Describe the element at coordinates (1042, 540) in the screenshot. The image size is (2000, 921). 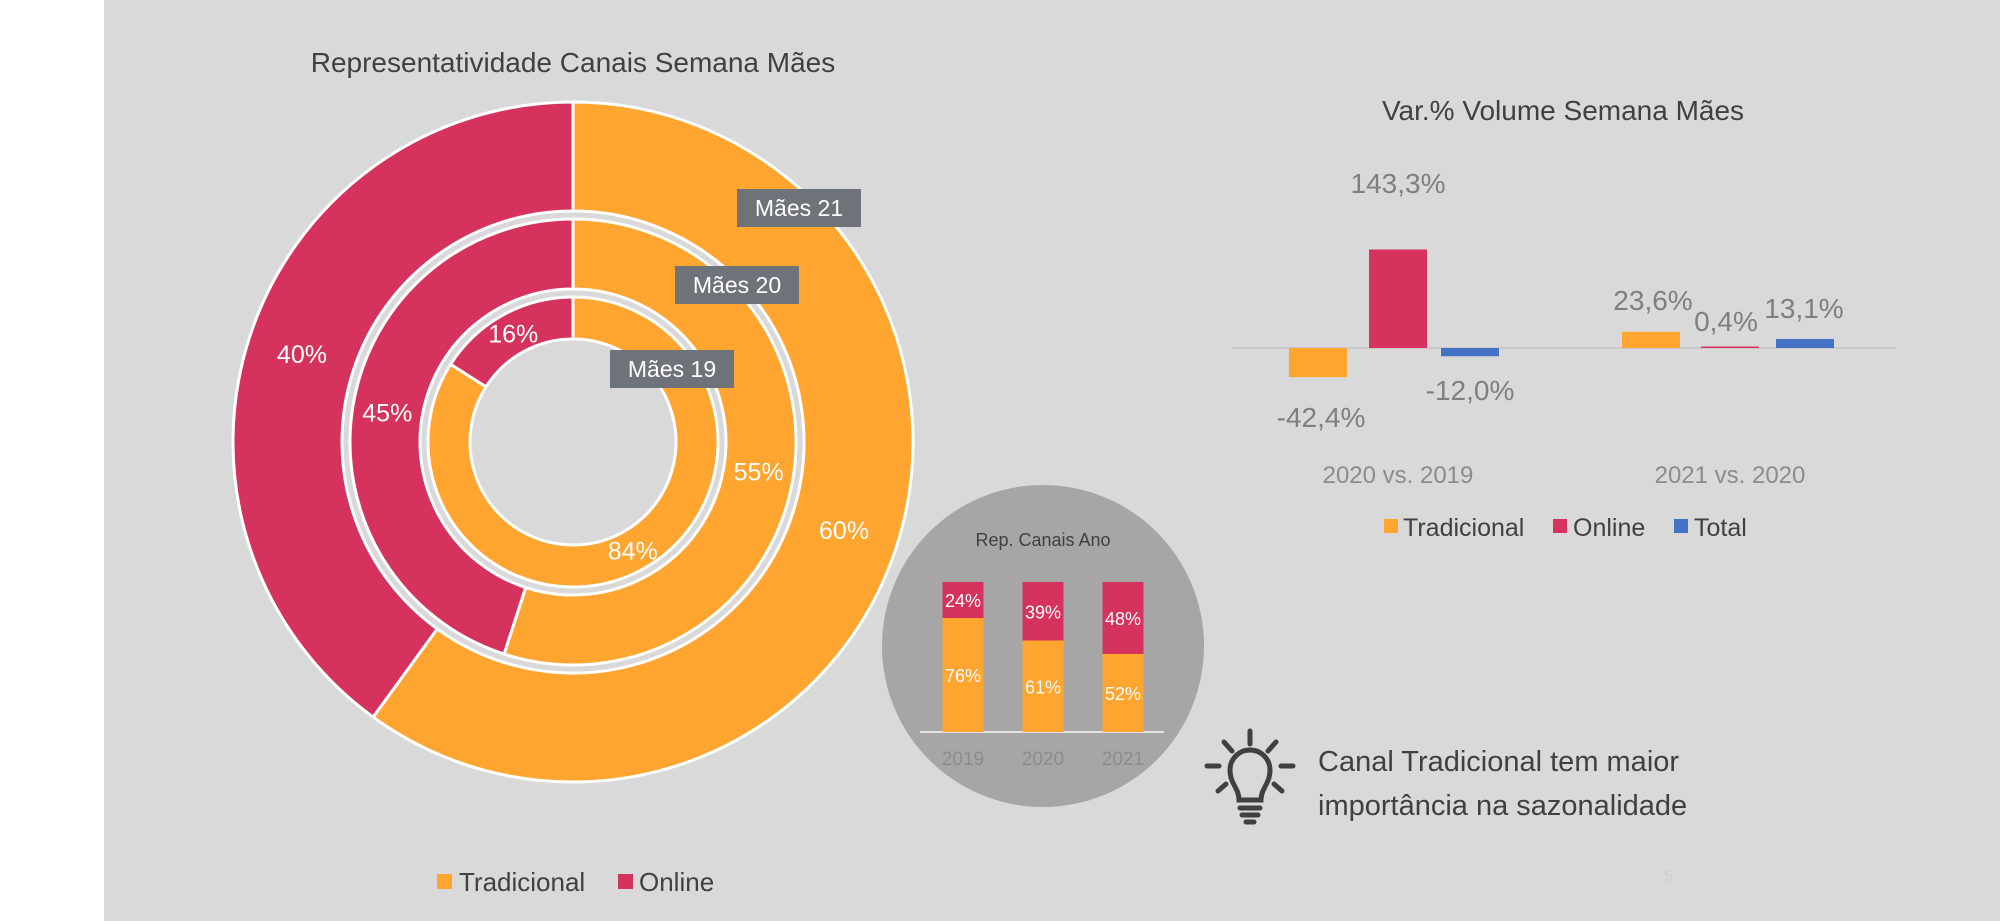
I see `yearly-chart-title: Rep. Canais Ano` at that location.